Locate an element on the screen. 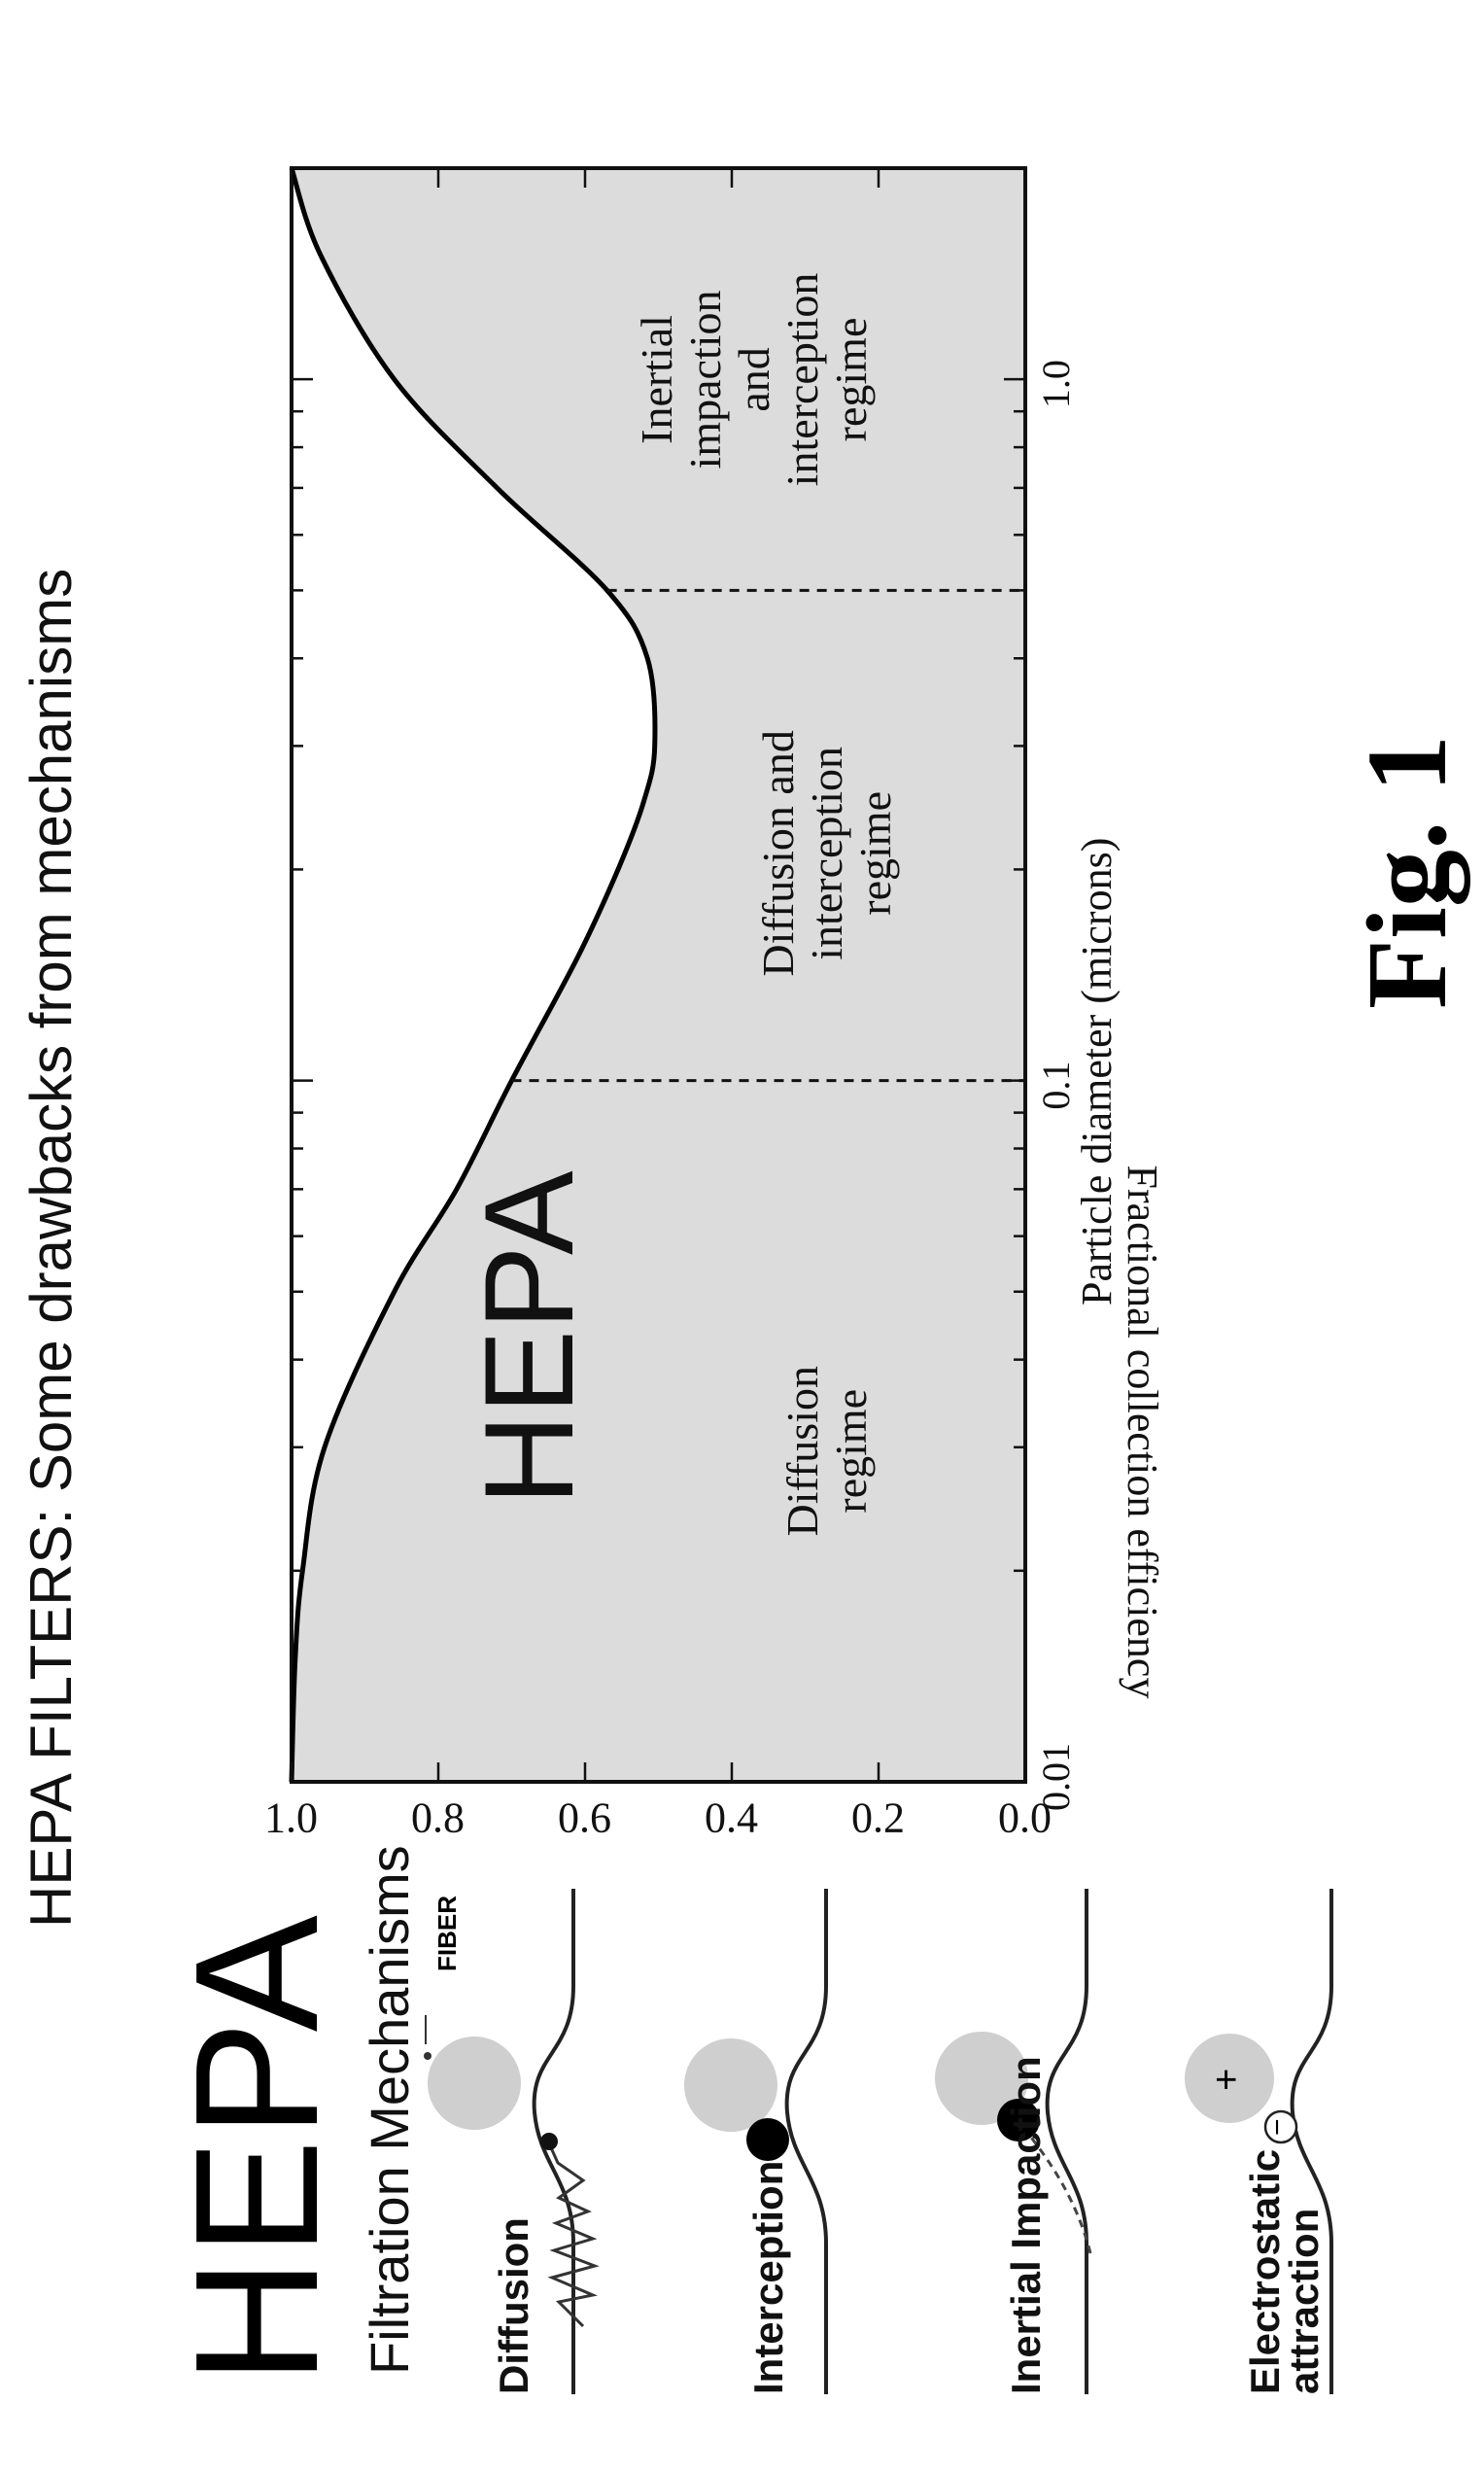  regime-label: Diffusion and interception regime is located at coordinates (827, 853).